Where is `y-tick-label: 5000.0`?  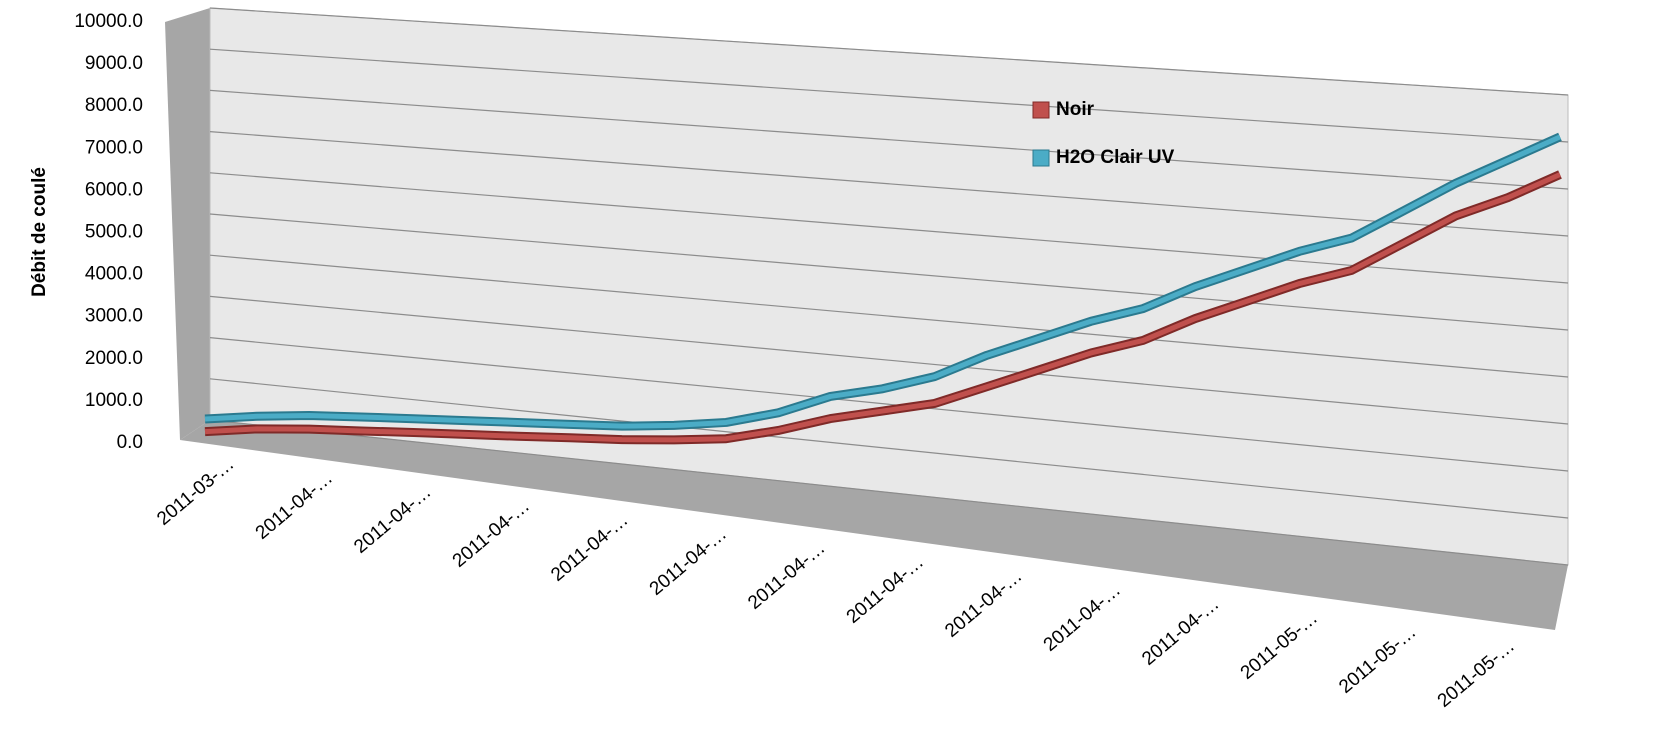 y-tick-label: 5000.0 is located at coordinates (114, 232).